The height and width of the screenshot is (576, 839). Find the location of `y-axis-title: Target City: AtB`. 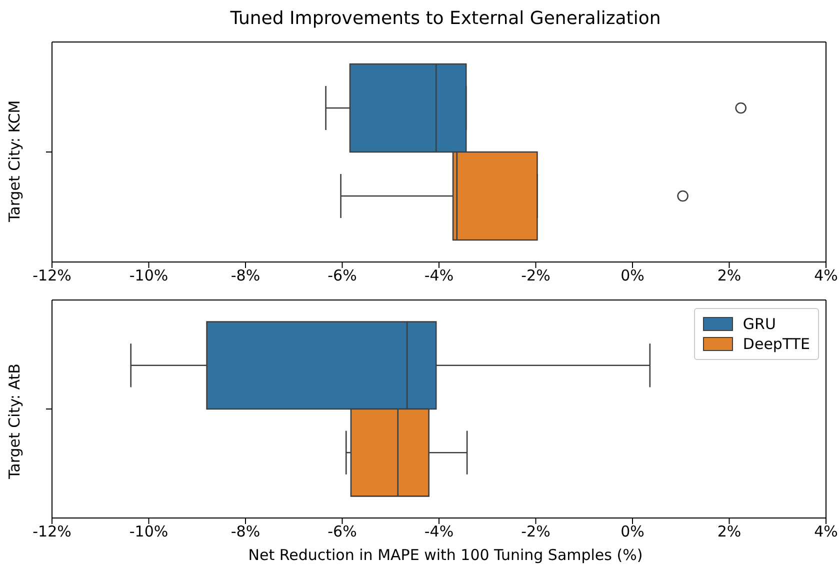

y-axis-title: Target City: AtB is located at coordinates (14, 422).